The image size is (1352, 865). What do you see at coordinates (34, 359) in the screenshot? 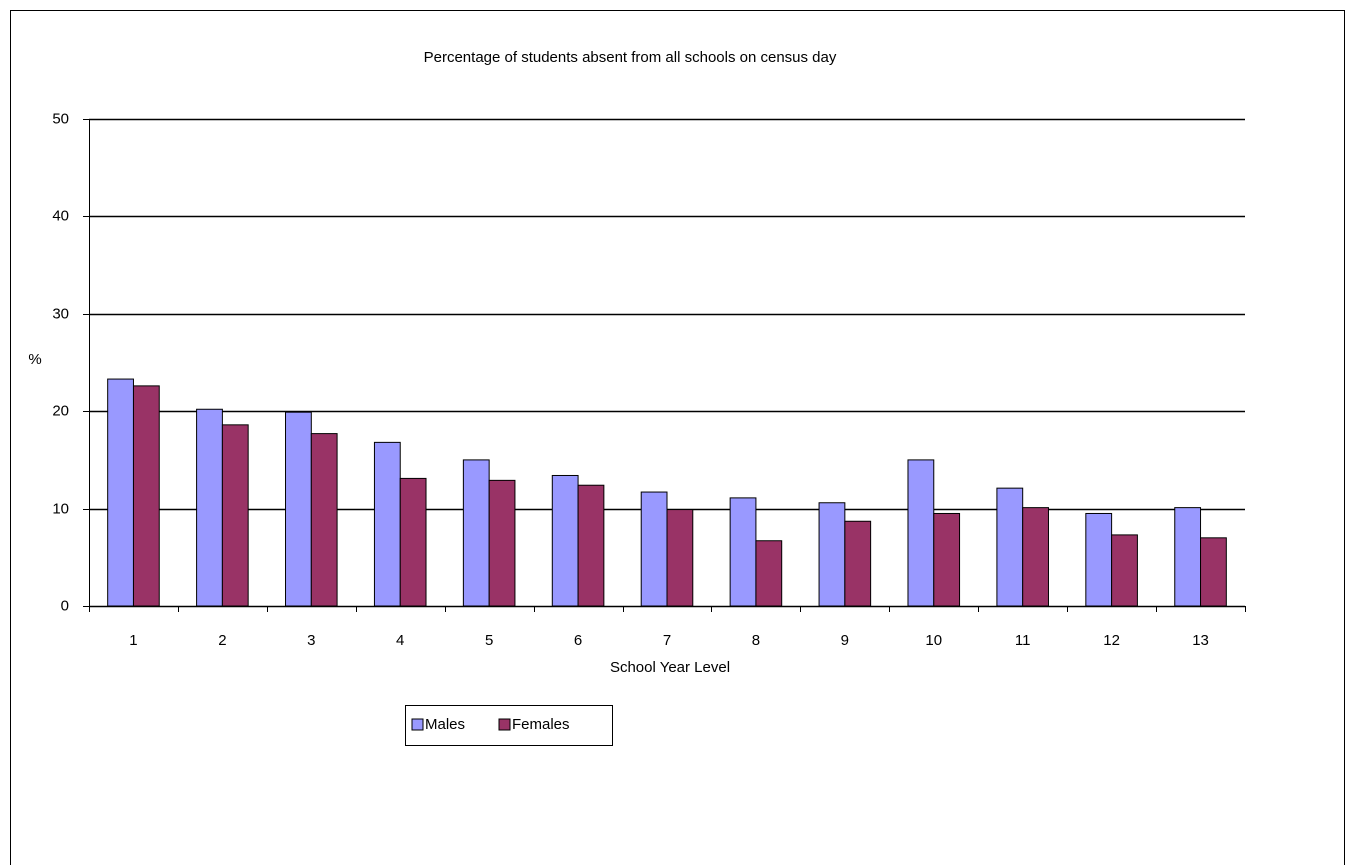
I see `y-axis-label: %` at bounding box center [34, 359].